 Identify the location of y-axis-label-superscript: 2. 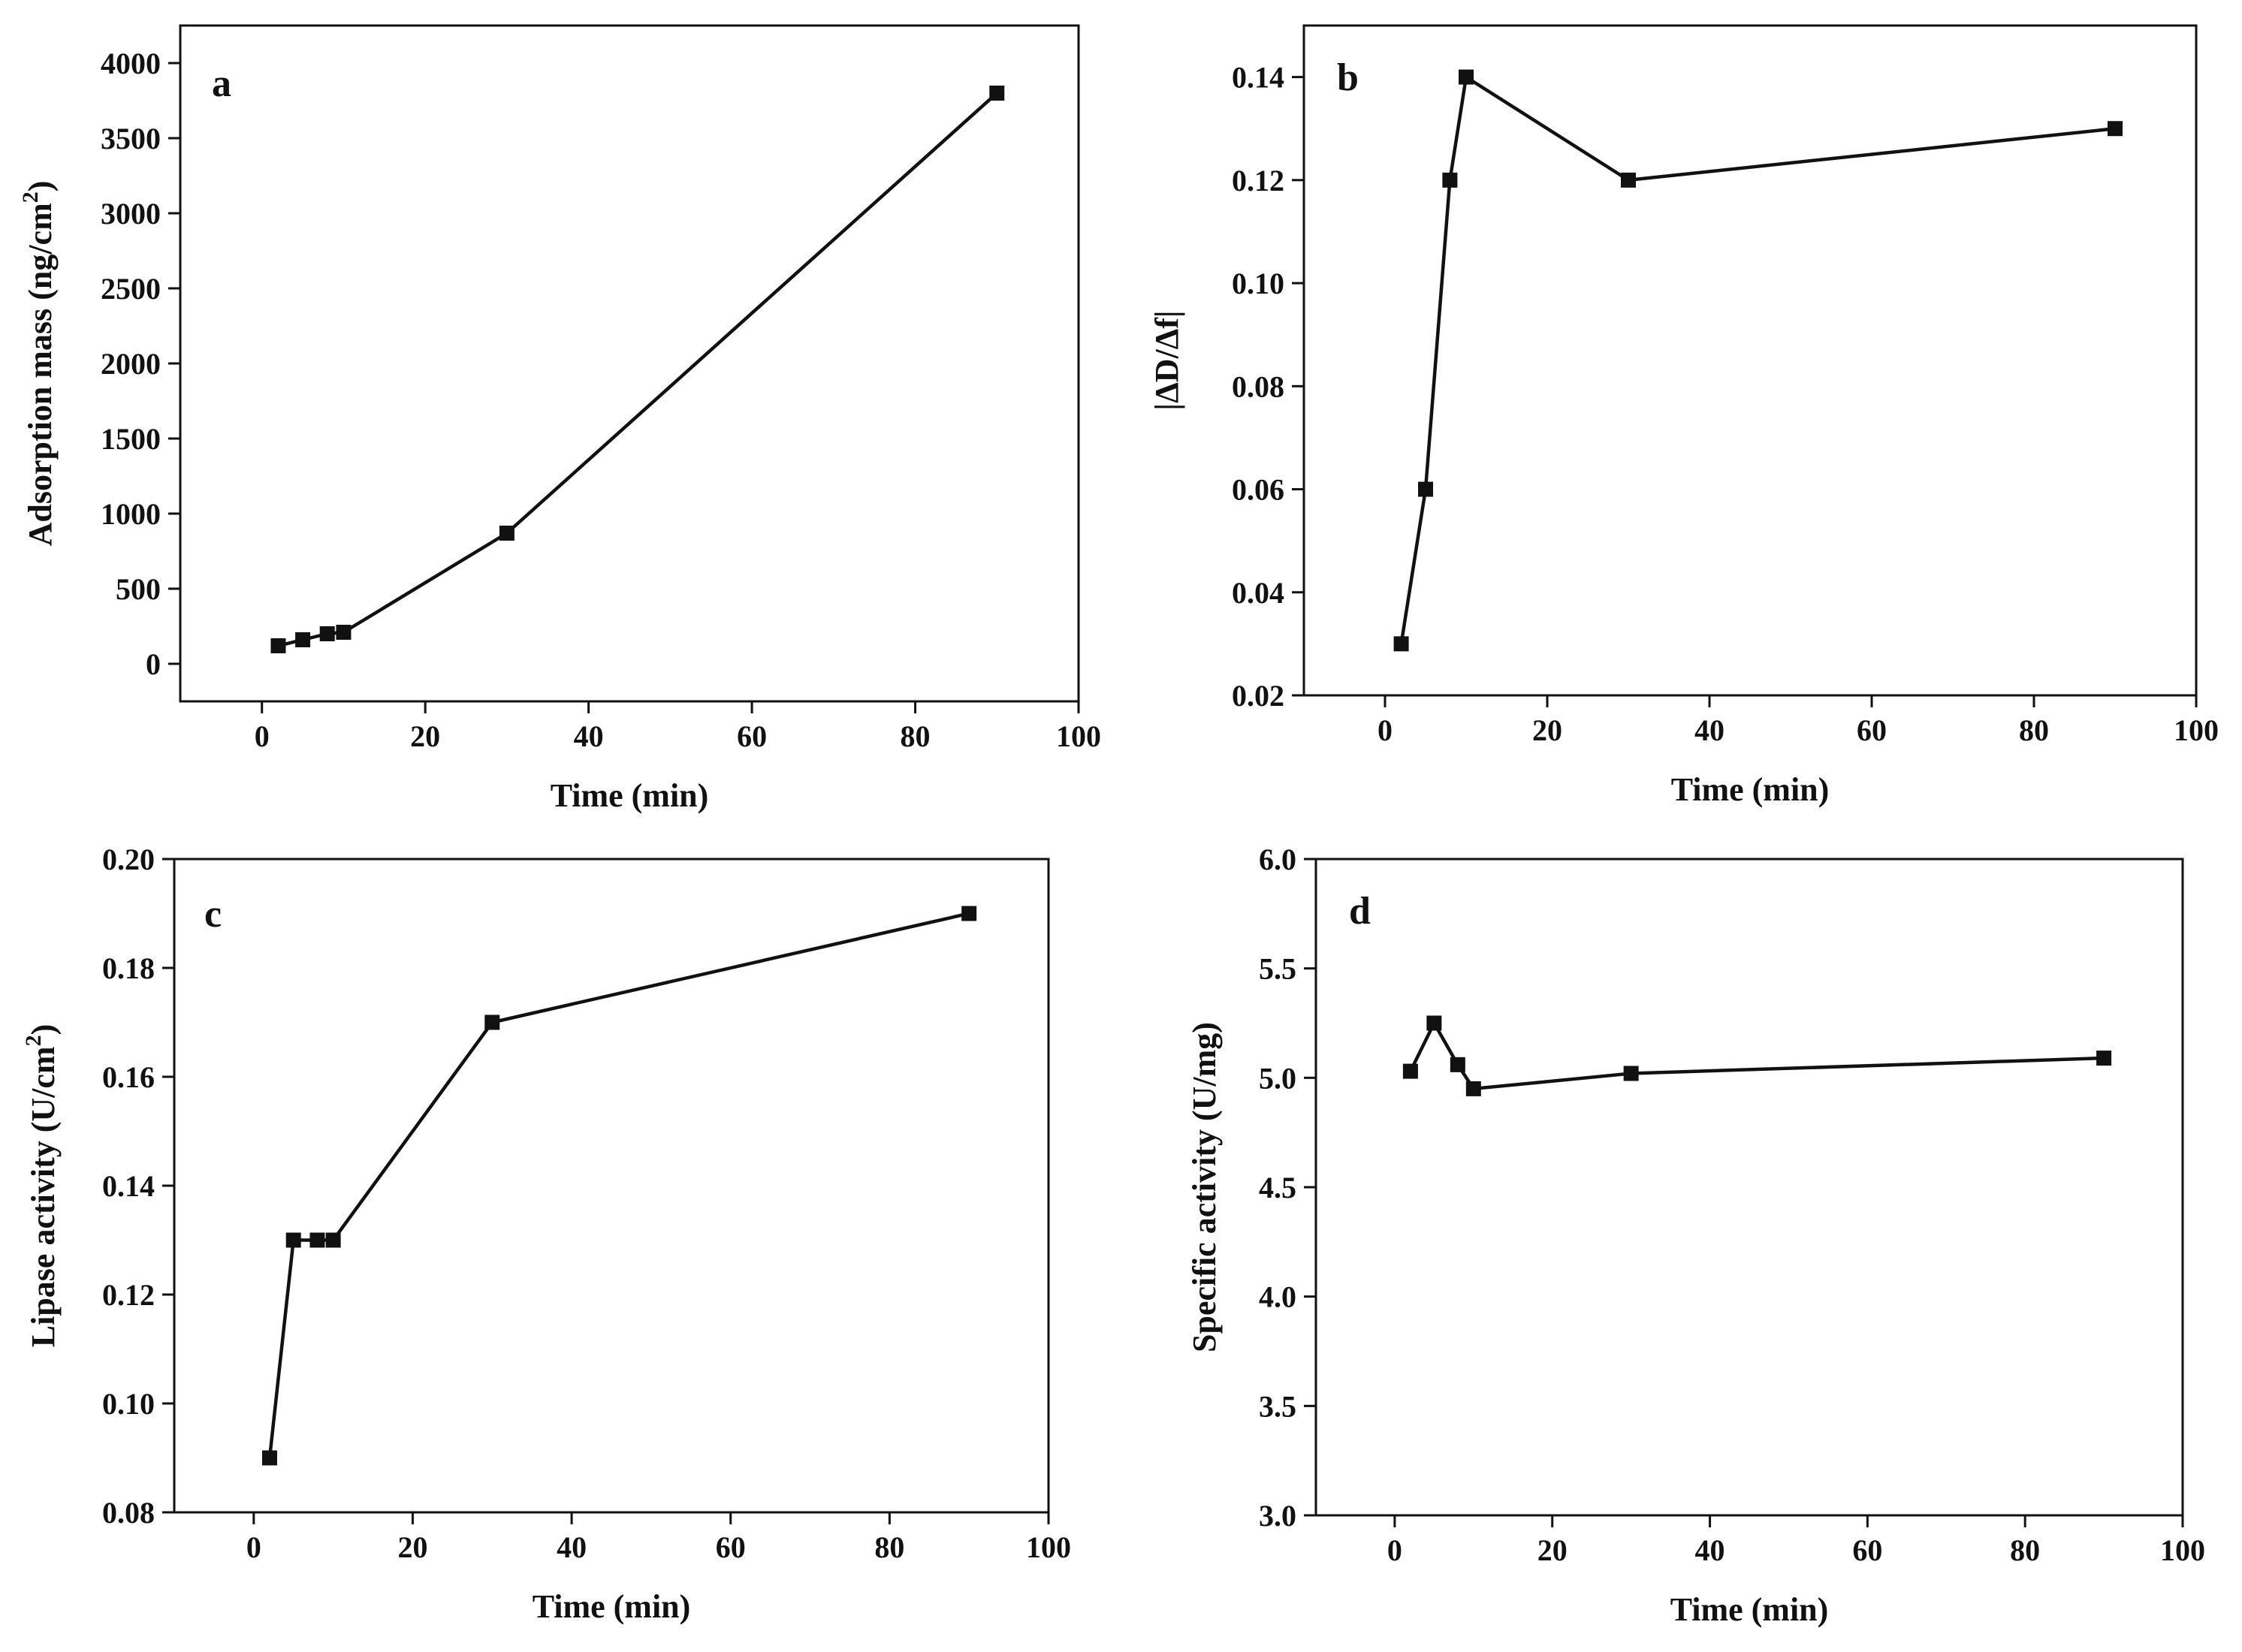
(33, 1040).